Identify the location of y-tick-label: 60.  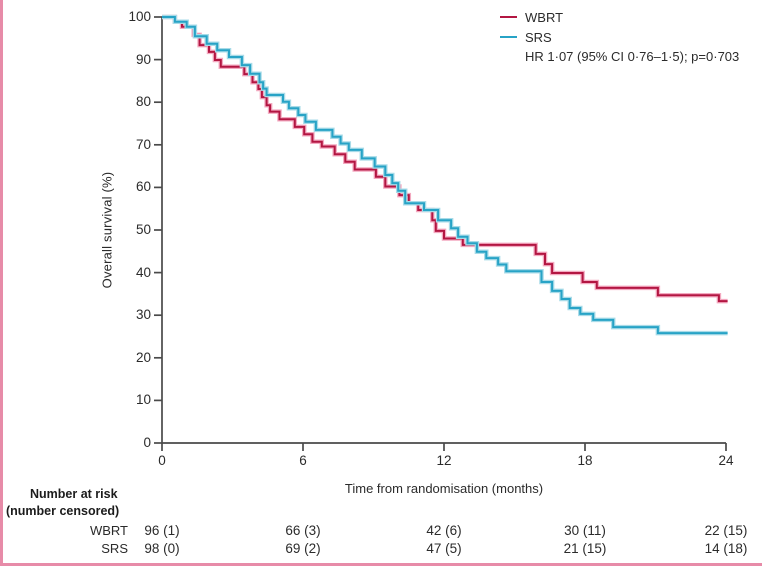
(143, 187).